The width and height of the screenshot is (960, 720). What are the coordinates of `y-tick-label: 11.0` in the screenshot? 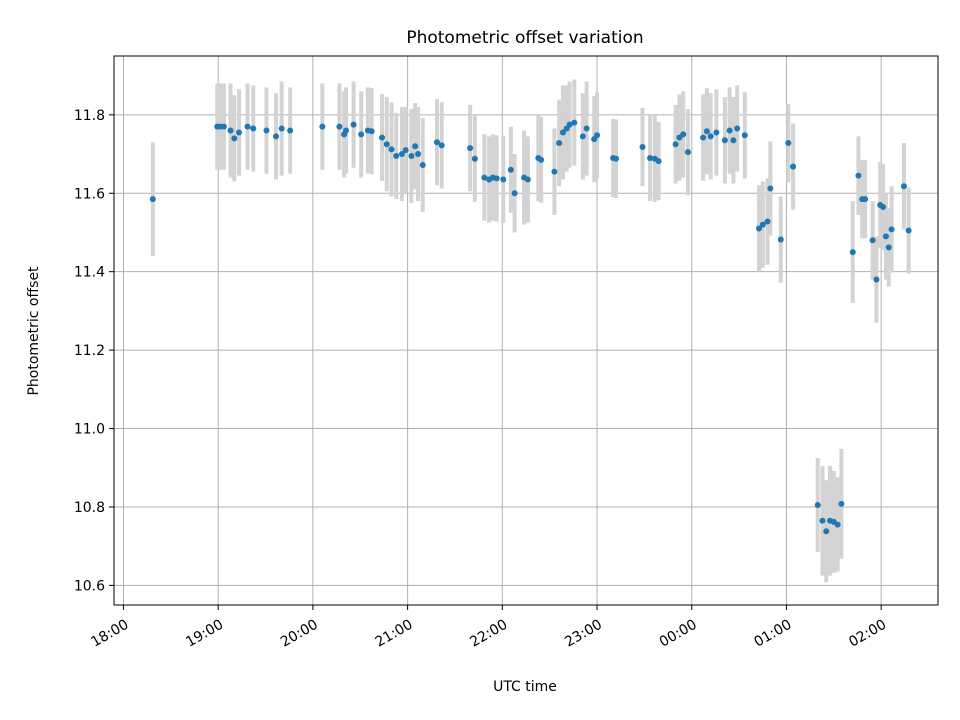 It's located at (89, 430).